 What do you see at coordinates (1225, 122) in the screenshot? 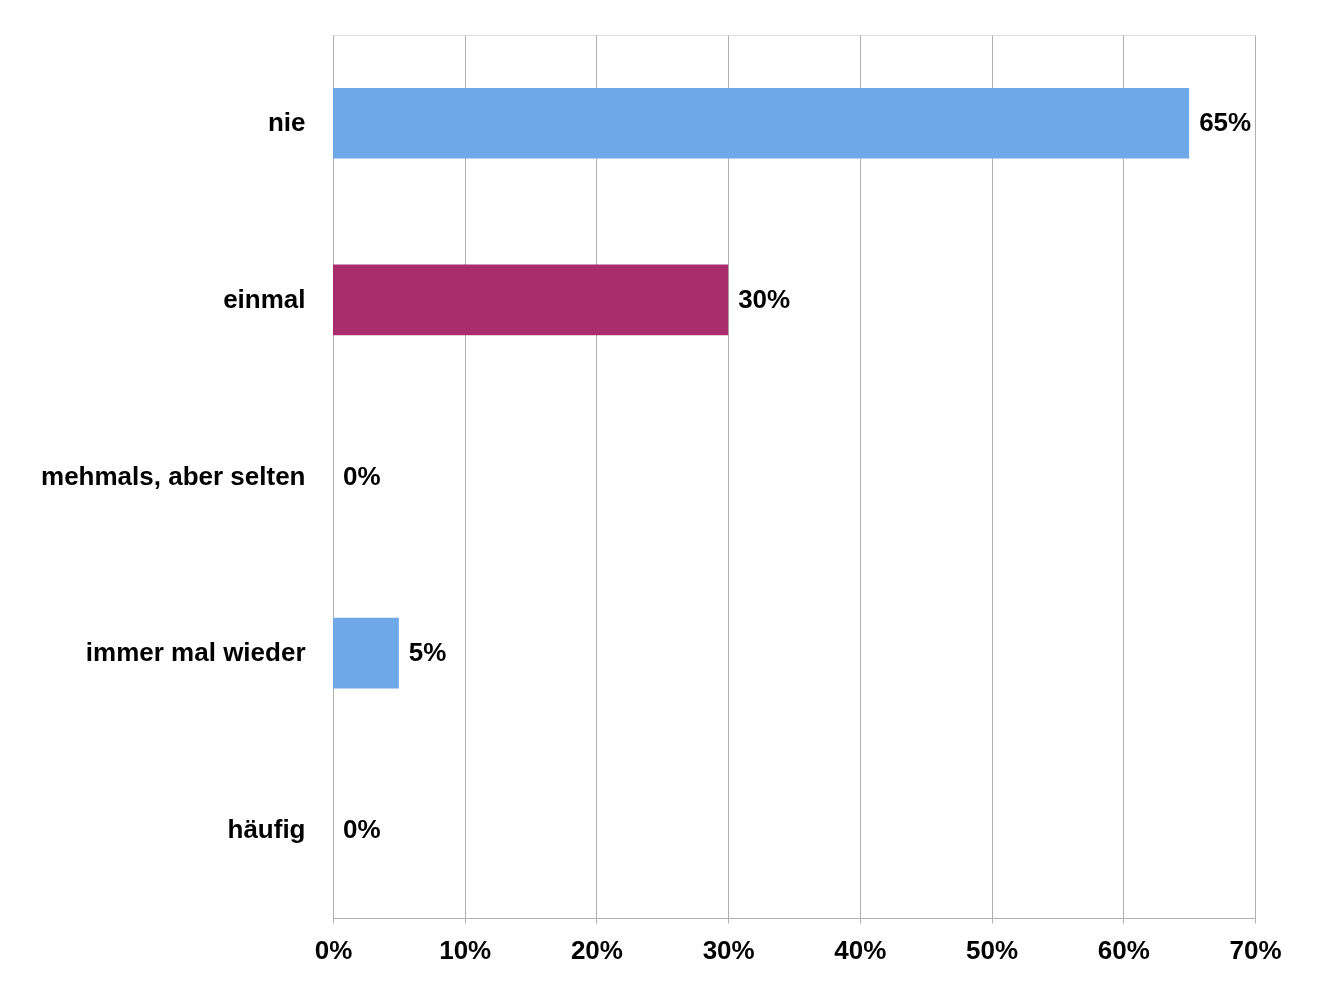
I see `data-label: 65%` at bounding box center [1225, 122].